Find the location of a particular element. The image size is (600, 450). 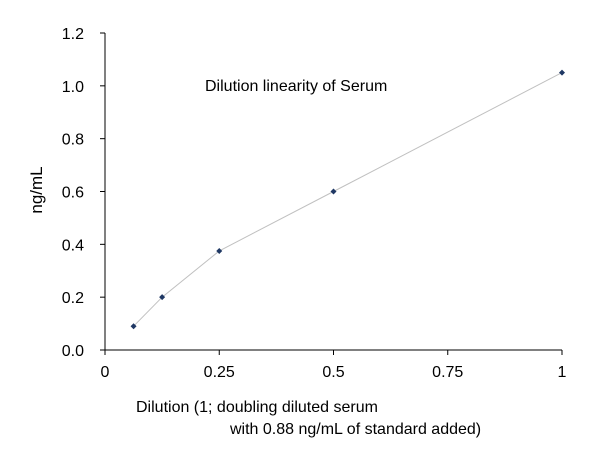

y-tick-label: 0.6 is located at coordinates (73, 193).